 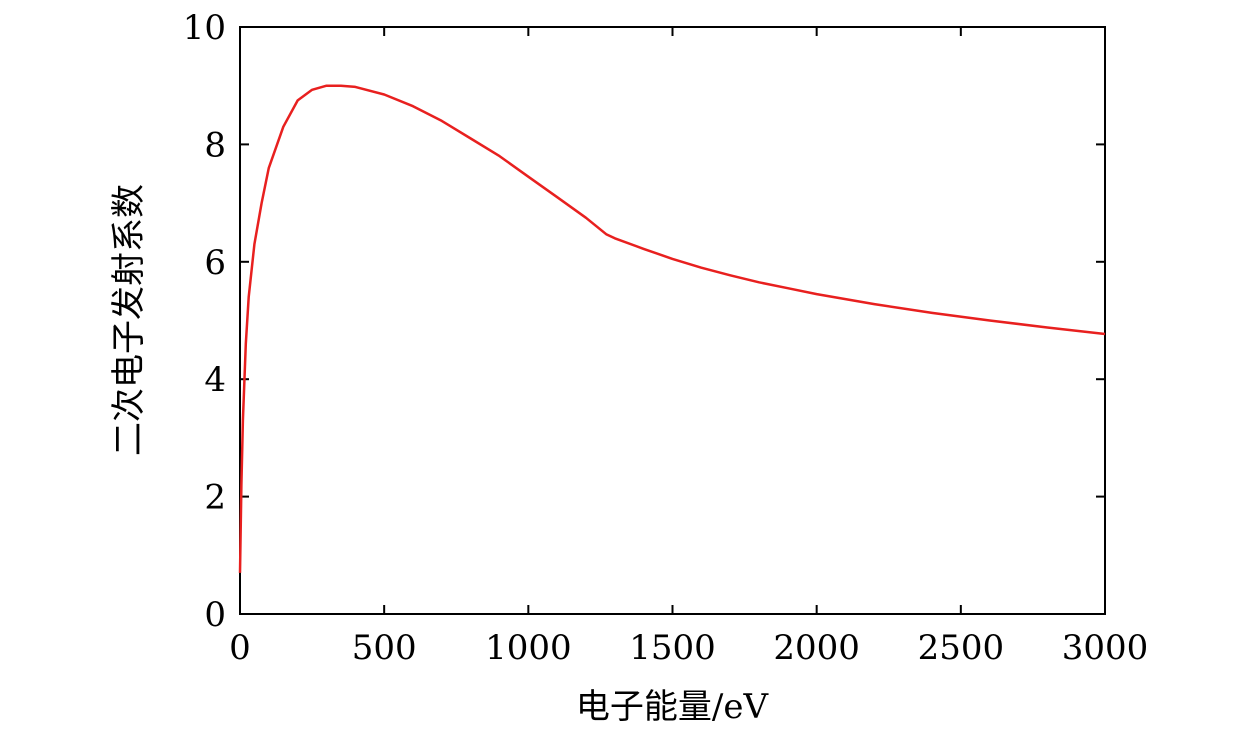 What do you see at coordinates (672, 648) in the screenshot?
I see `x-tick-label: 1500` at bounding box center [672, 648].